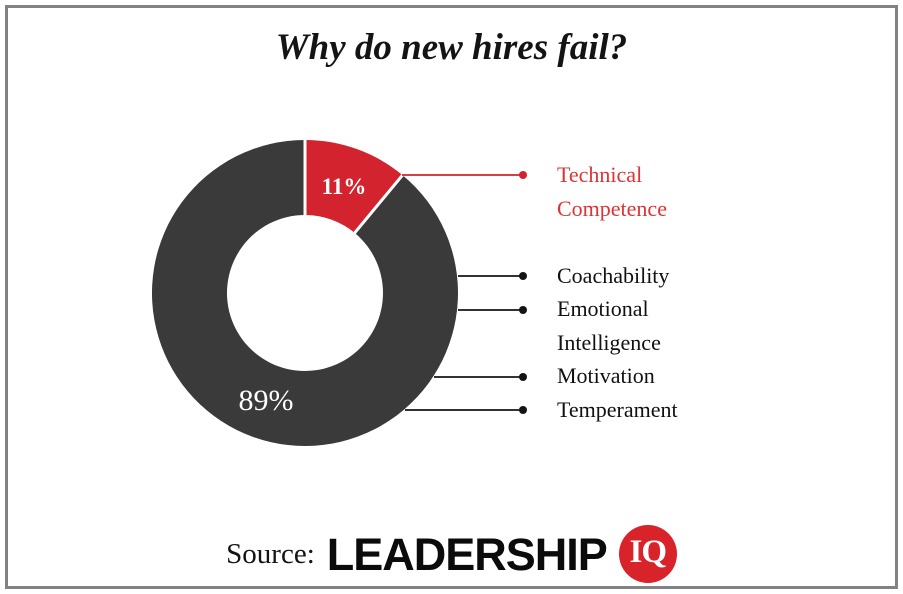 The height and width of the screenshot is (594, 903). What do you see at coordinates (270, 553) in the screenshot?
I see `source-label: Source:` at bounding box center [270, 553].